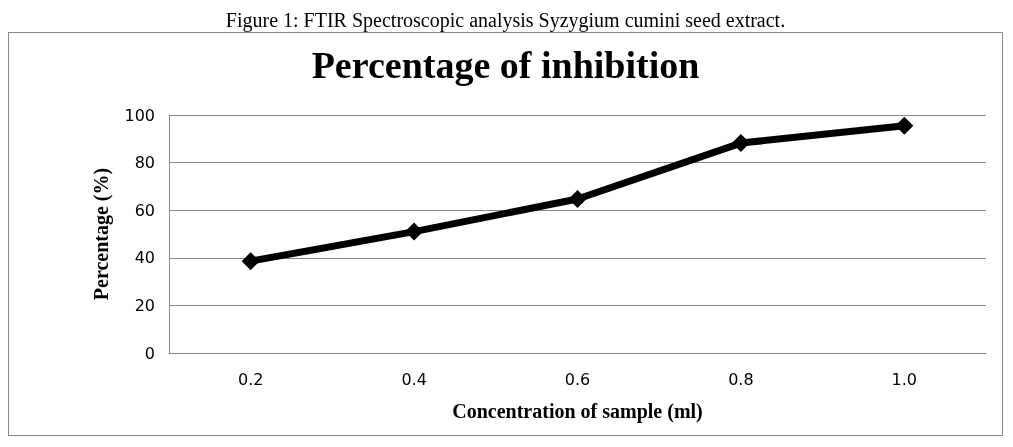 This screenshot has width=1013, height=447. I want to click on y-tick-label: 40, so click(144, 258).